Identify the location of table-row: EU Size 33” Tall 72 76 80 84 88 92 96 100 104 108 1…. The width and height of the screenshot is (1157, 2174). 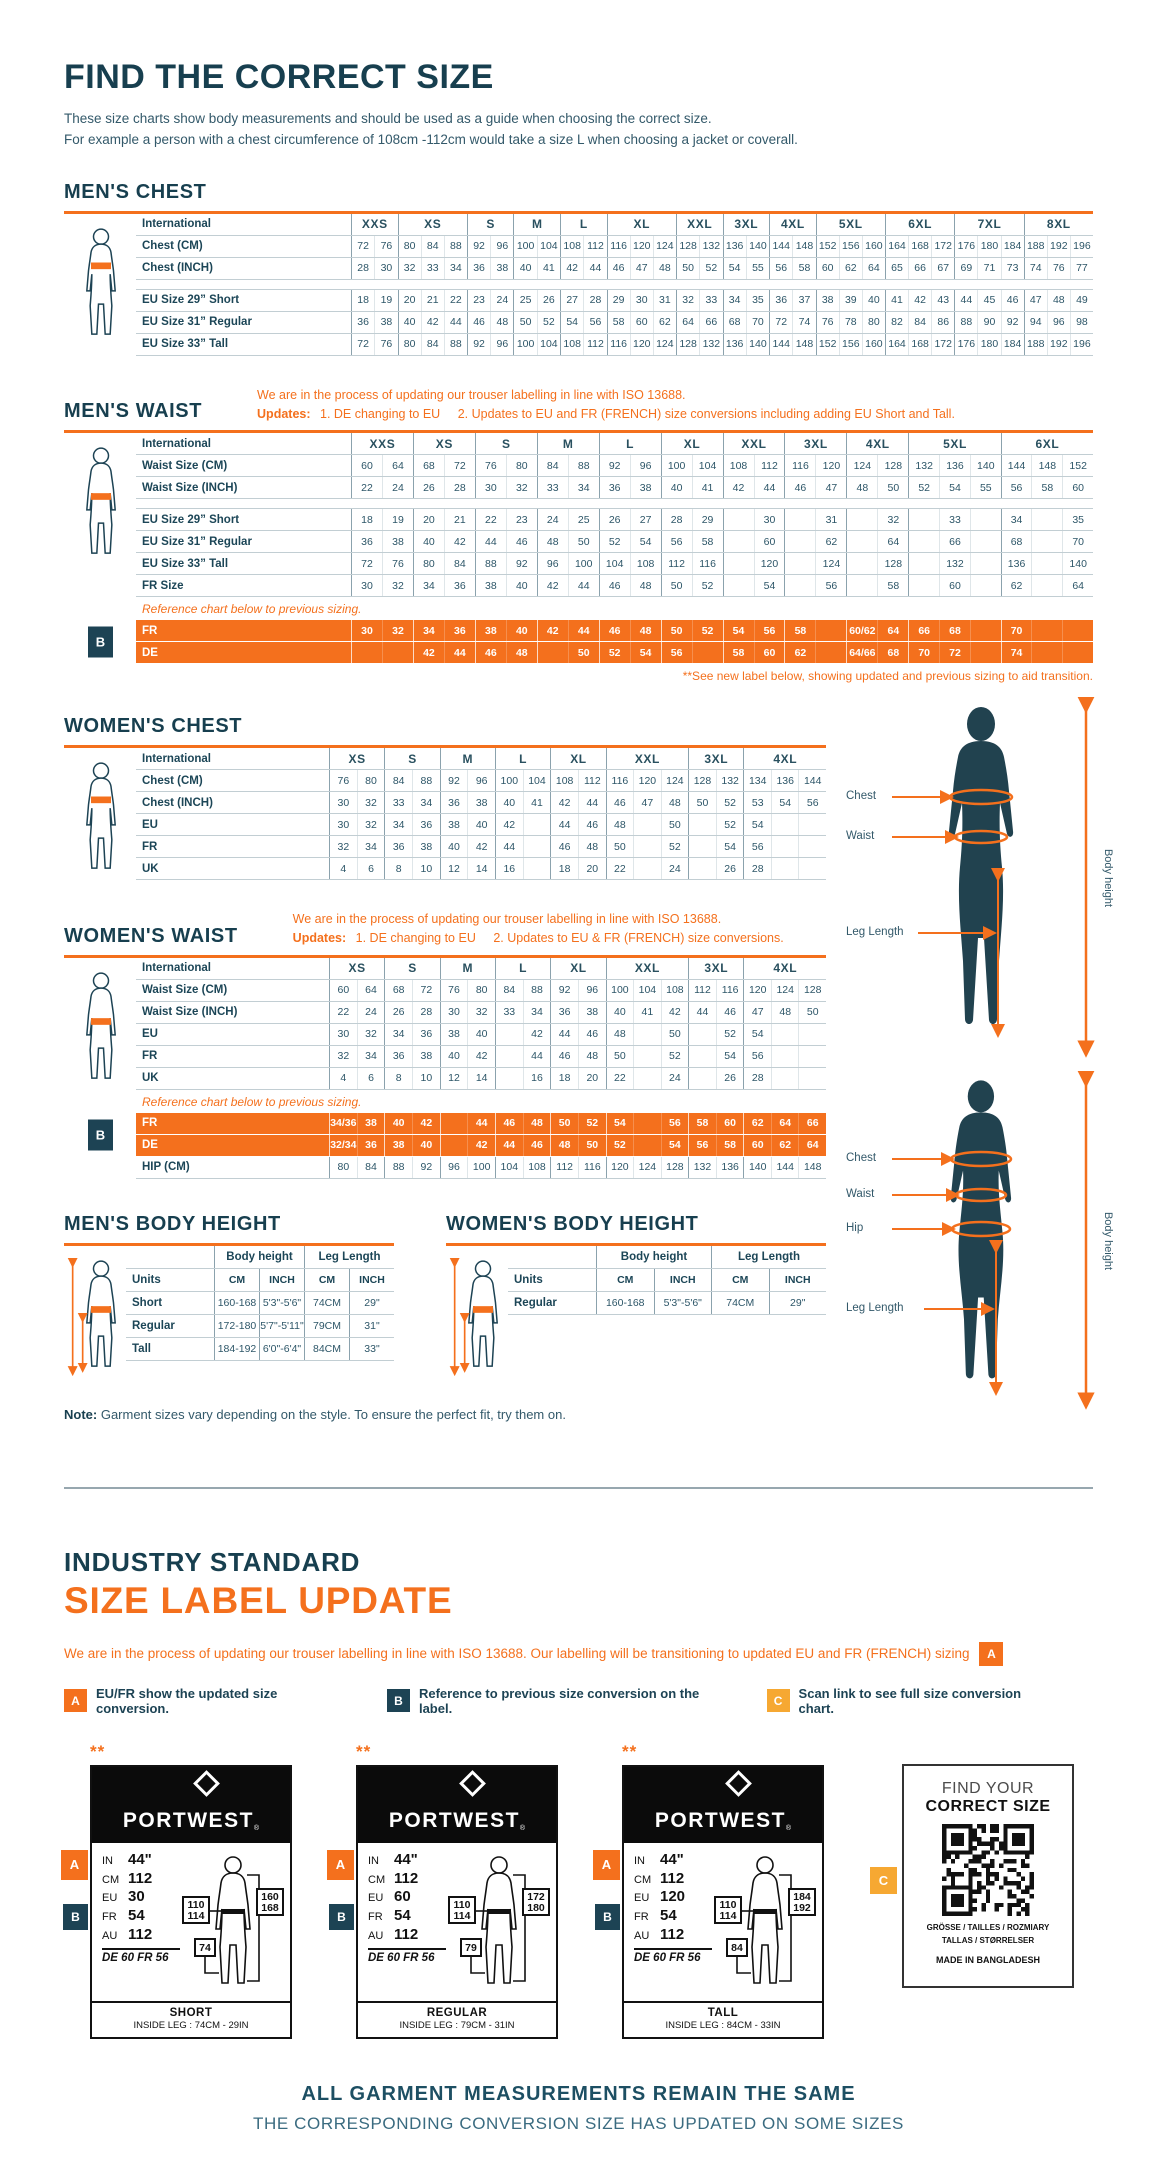
(614, 344).